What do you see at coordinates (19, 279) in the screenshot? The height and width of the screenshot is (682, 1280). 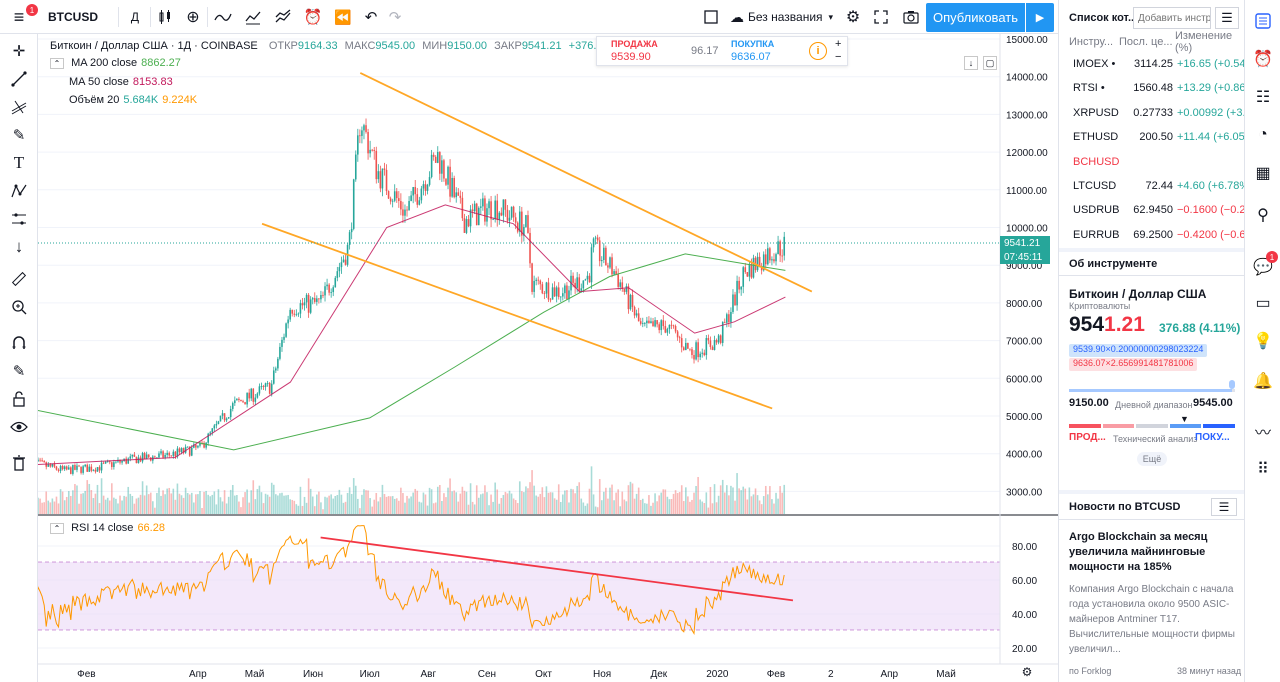 I see `ruler-icon` at bounding box center [19, 279].